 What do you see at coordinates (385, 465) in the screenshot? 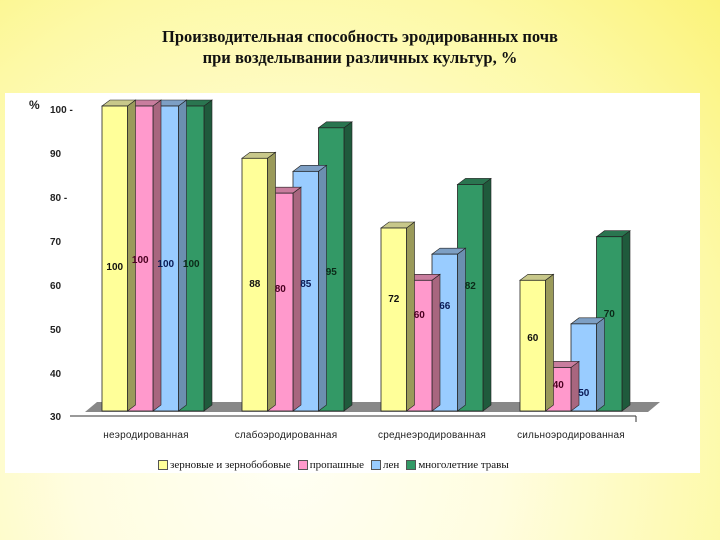
I see `legend-item-flax: лен` at bounding box center [385, 465].